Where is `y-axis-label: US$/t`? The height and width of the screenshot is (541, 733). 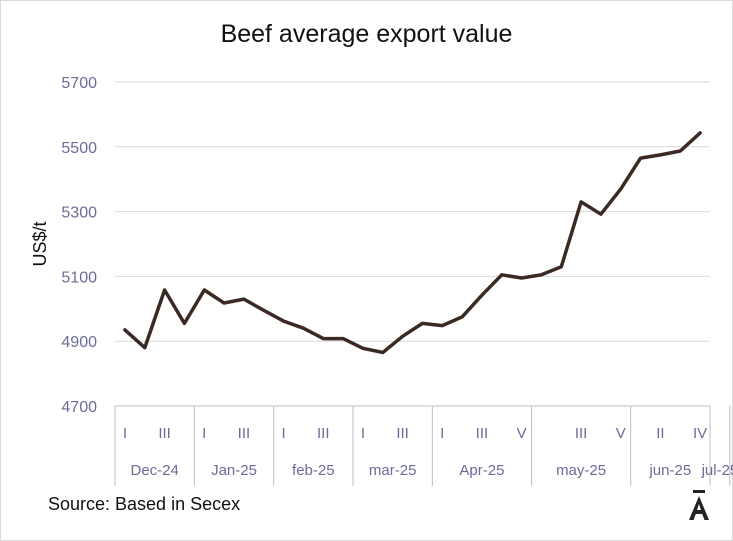
y-axis-label: US$/t is located at coordinates (40, 243).